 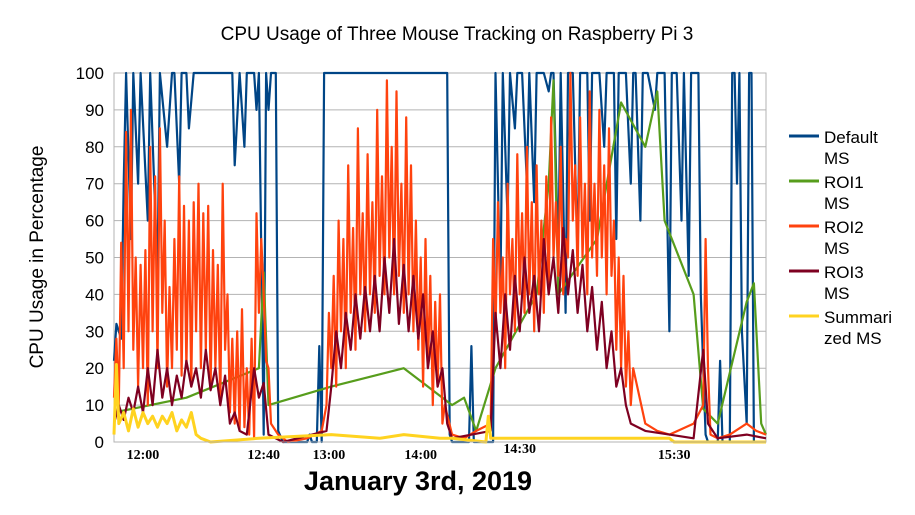 What do you see at coordinates (94, 294) in the screenshot?
I see `y-tick-label: 40` at bounding box center [94, 294].